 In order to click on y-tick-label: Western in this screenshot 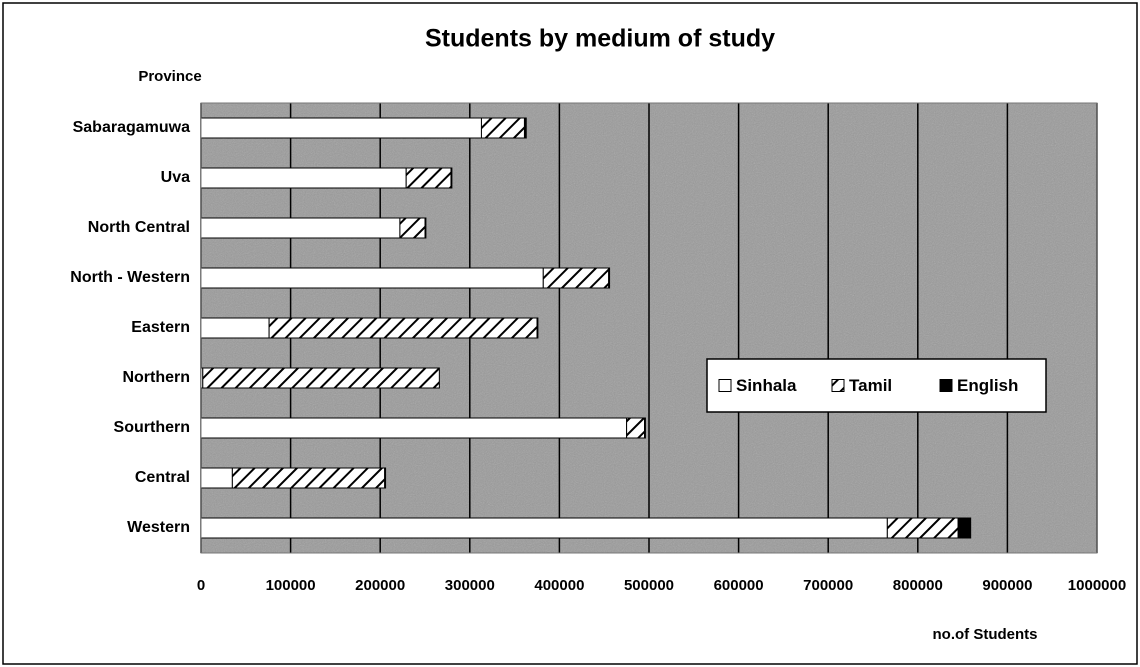, I will do `click(158, 527)`.